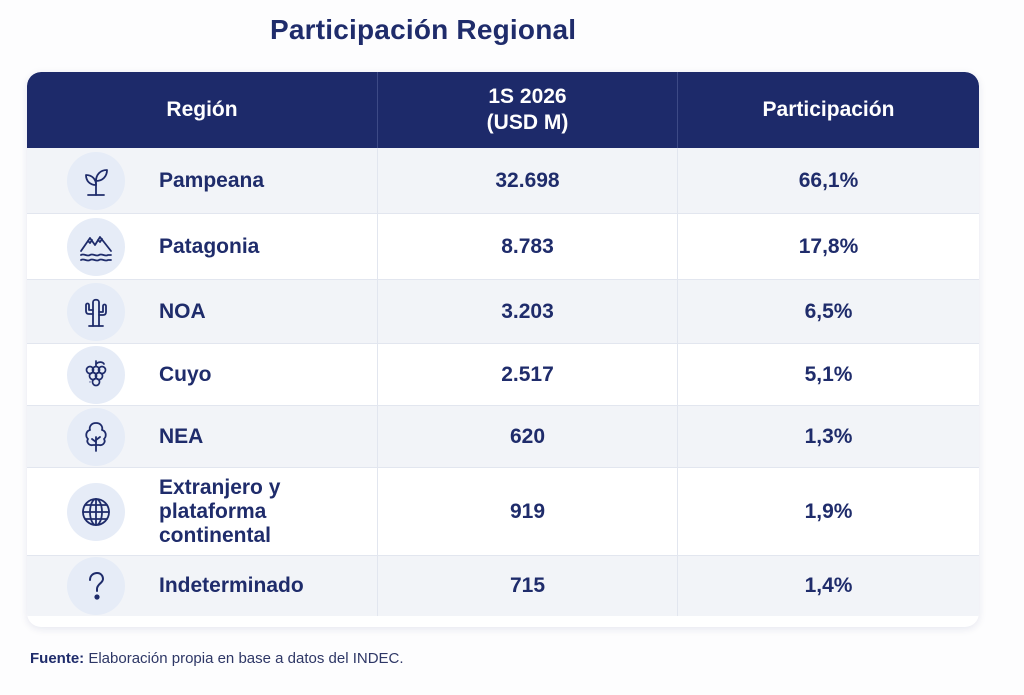 Image resolution: width=1024 pixels, height=695 pixels. I want to click on source-label: Fuente:, so click(57, 658).